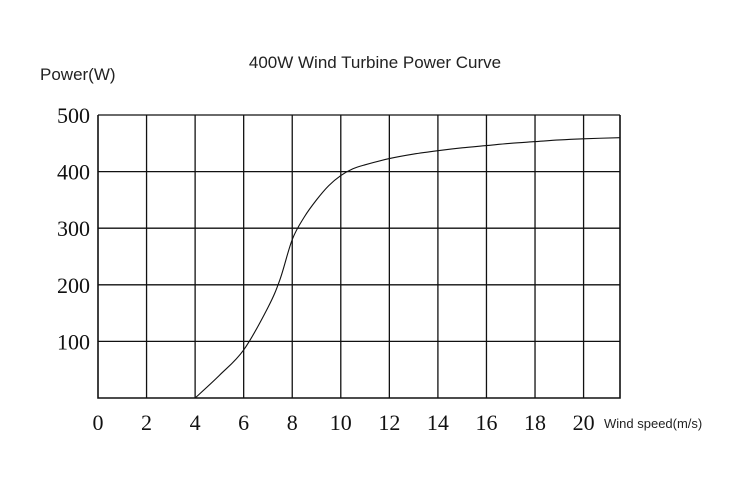 The width and height of the screenshot is (750, 480). Describe the element at coordinates (78, 74) in the screenshot. I see `y-axis-label: Power(W)` at that location.